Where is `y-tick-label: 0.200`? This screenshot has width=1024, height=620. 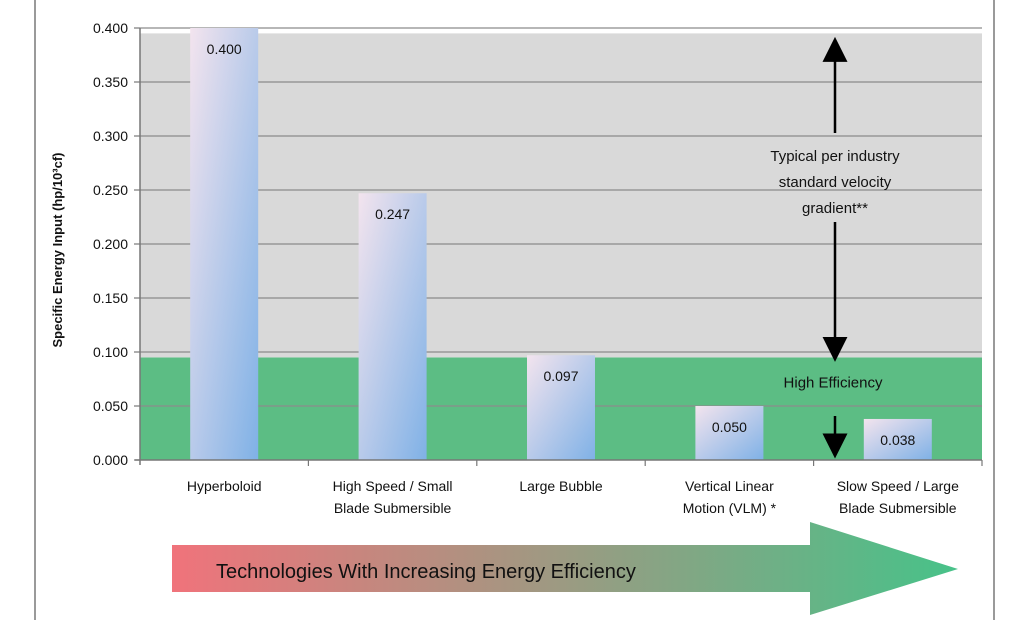
y-tick-label: 0.200 is located at coordinates (110, 244).